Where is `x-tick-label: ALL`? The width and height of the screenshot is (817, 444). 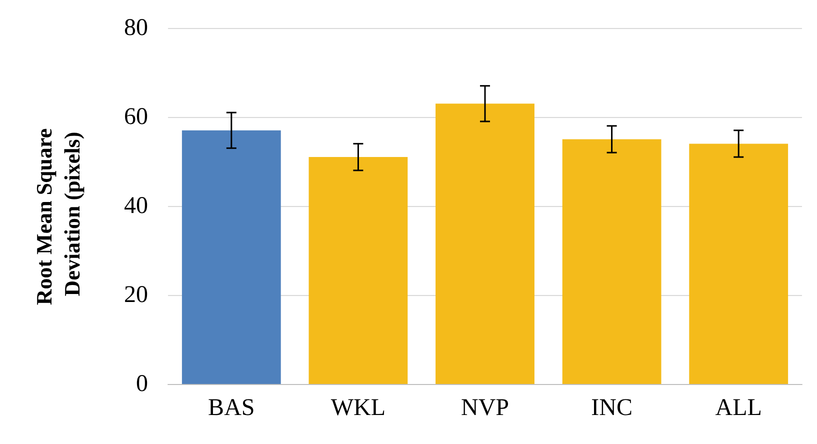 x-tick-label: ALL is located at coordinates (738, 408).